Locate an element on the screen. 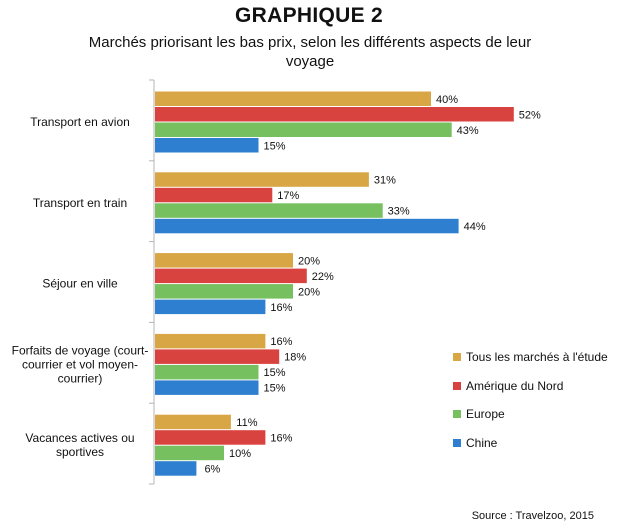  category-label: courrier) is located at coordinates (80, 378).